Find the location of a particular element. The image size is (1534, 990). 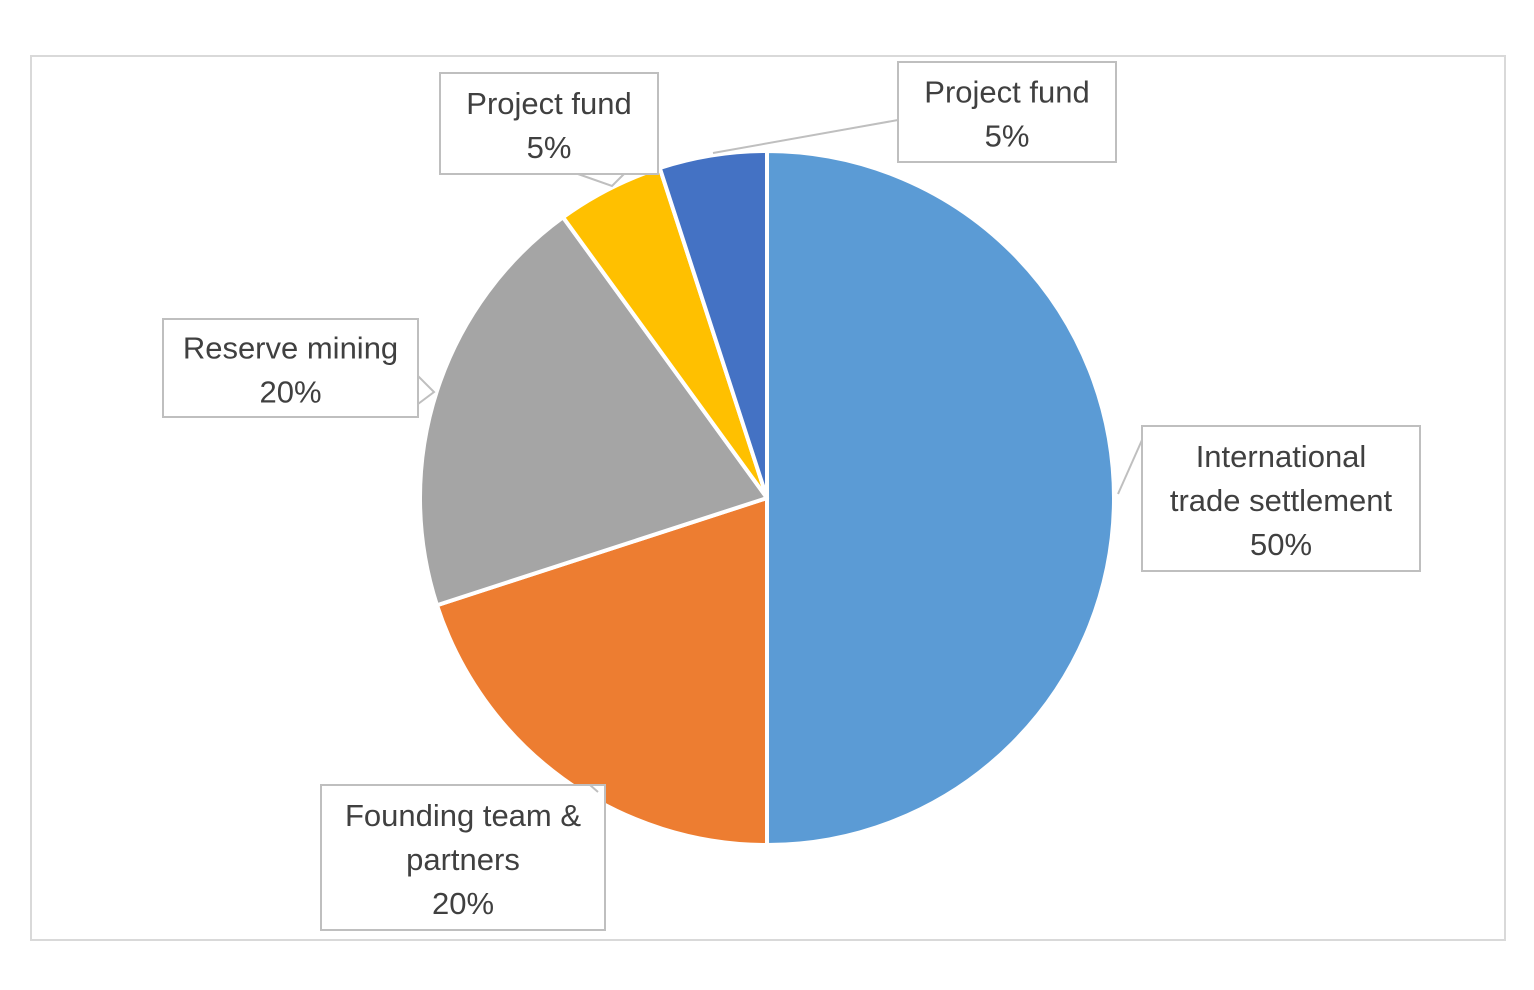

slice-category-label: Reserve mining is located at coordinates (290, 347).